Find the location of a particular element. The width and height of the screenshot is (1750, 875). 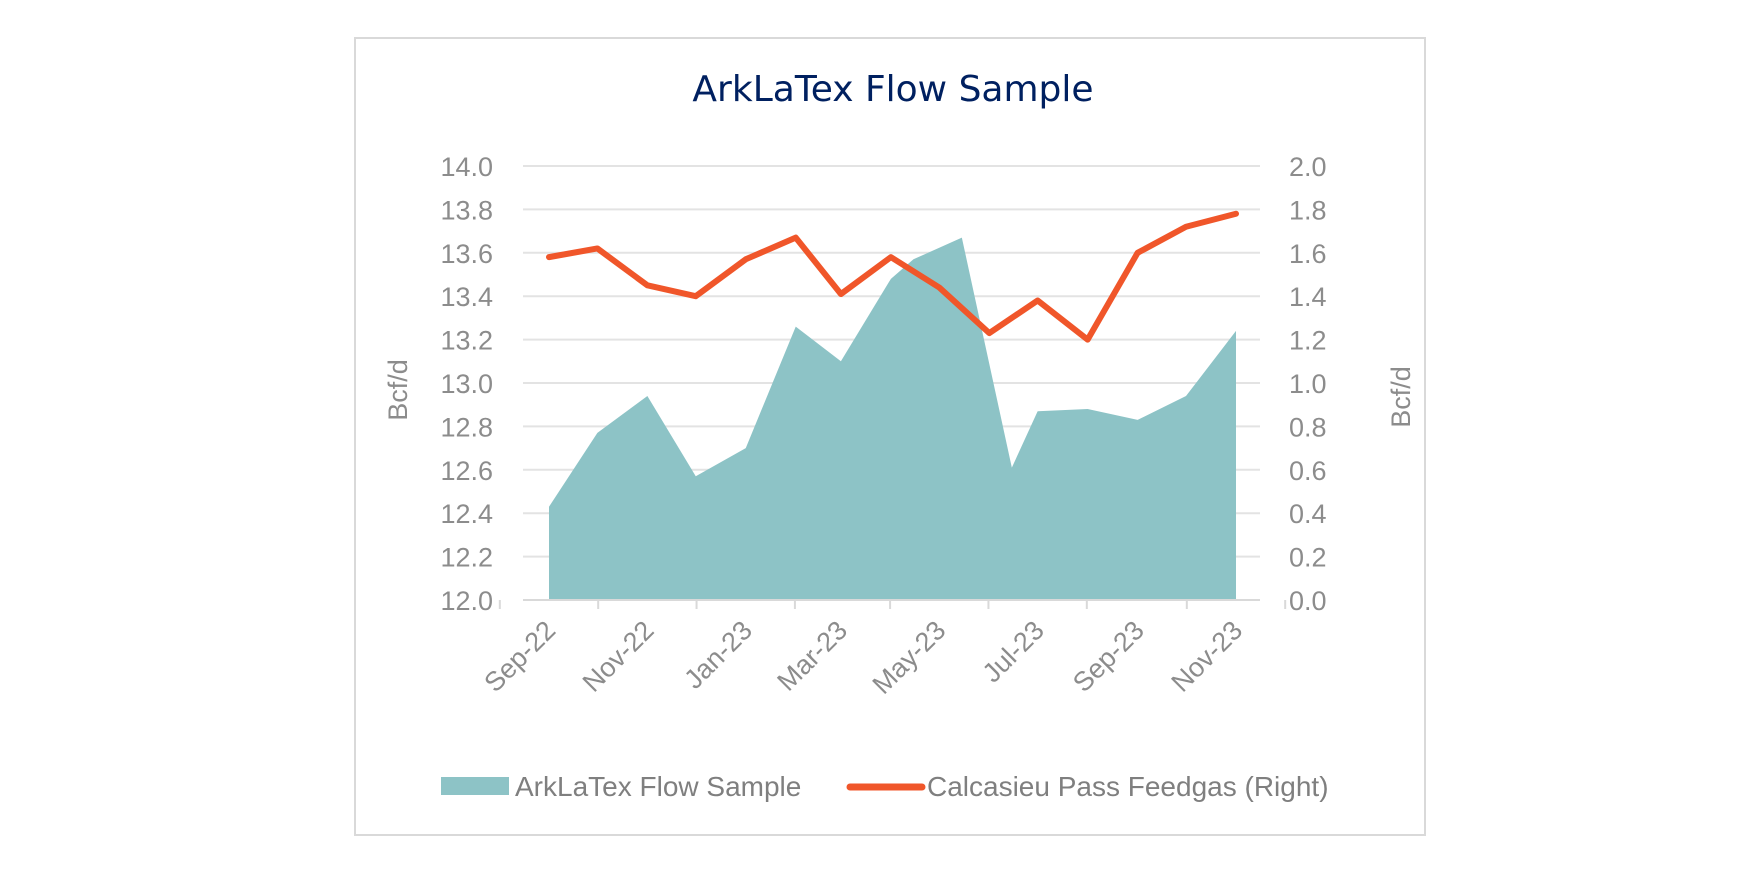

y-right-tick-label: 1.2 is located at coordinates (1308, 341).